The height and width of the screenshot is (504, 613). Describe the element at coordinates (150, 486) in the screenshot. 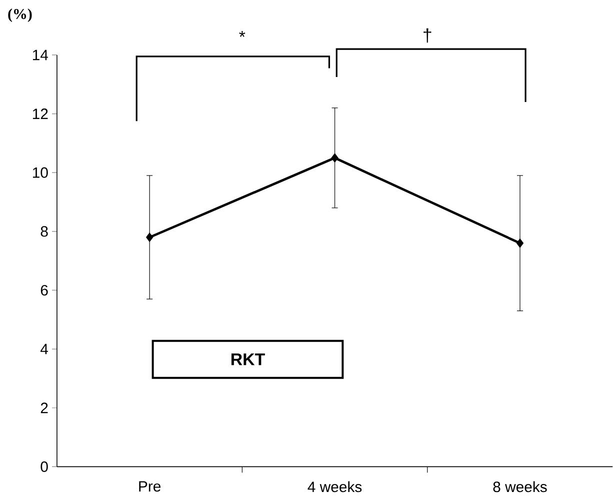

I see `x-tick-label: Pre` at that location.